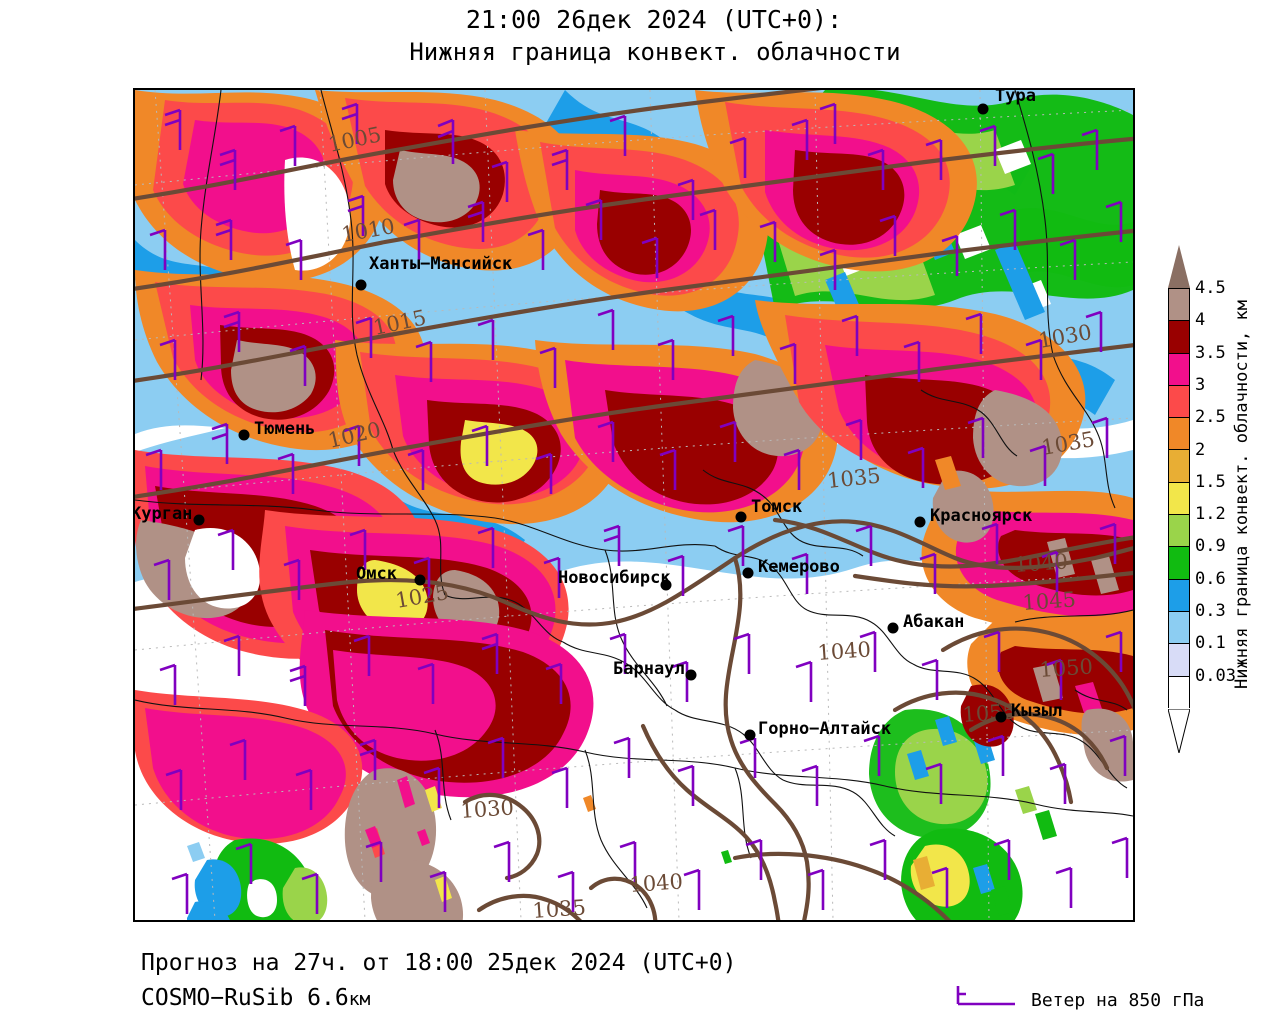  I want to click on colorbar-tick-label: 3, so click(1200, 384).